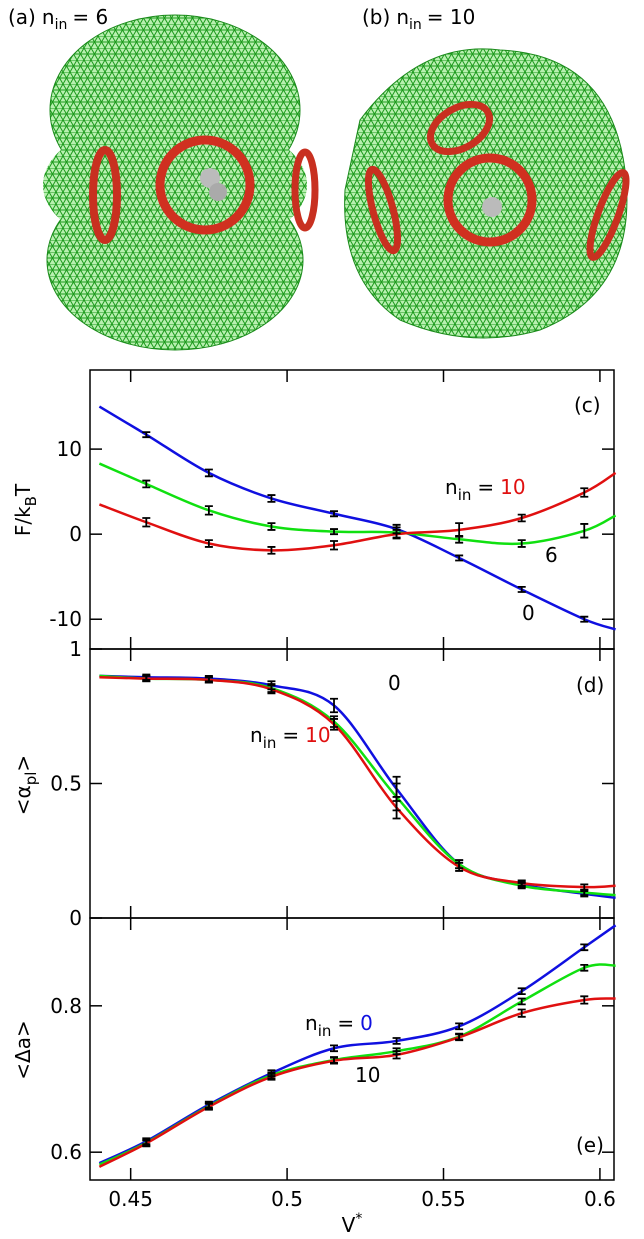 This screenshot has height=1239, width=644. I want to click on mesh-a, so click(181, 182).